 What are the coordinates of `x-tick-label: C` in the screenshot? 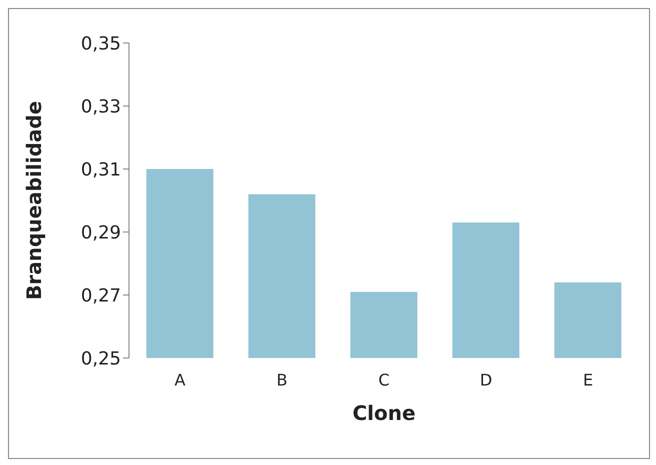 It's located at (384, 380).